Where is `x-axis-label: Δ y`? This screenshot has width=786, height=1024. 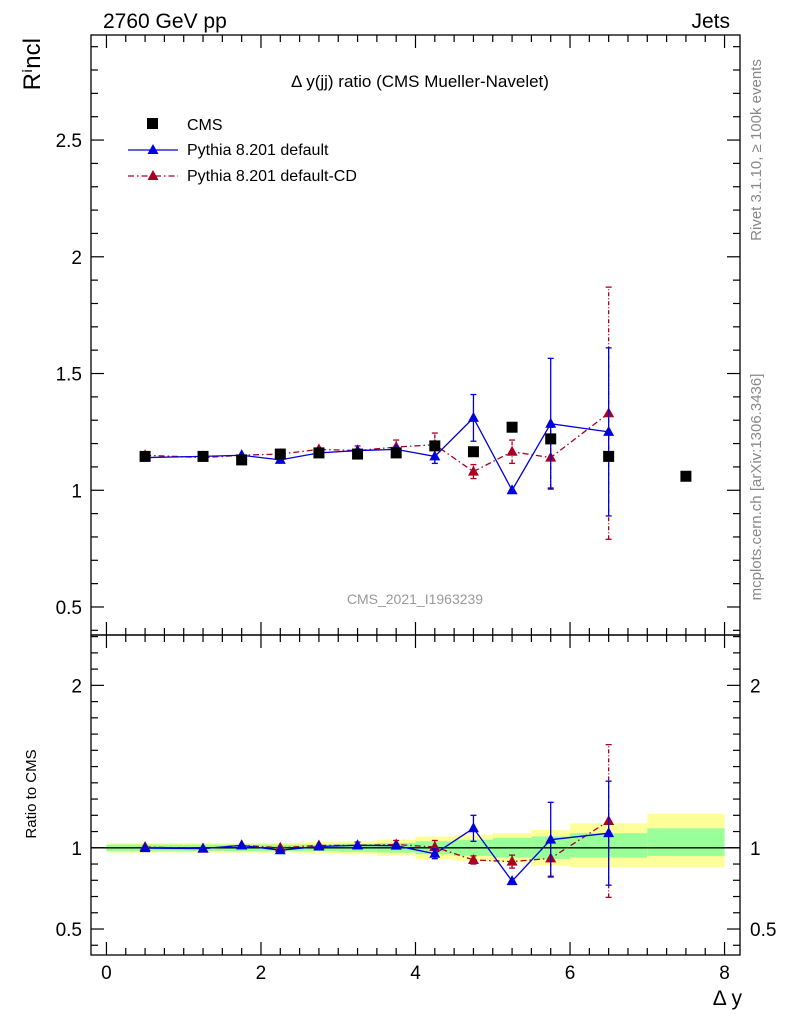 x-axis-label: Δ y is located at coordinates (728, 998).